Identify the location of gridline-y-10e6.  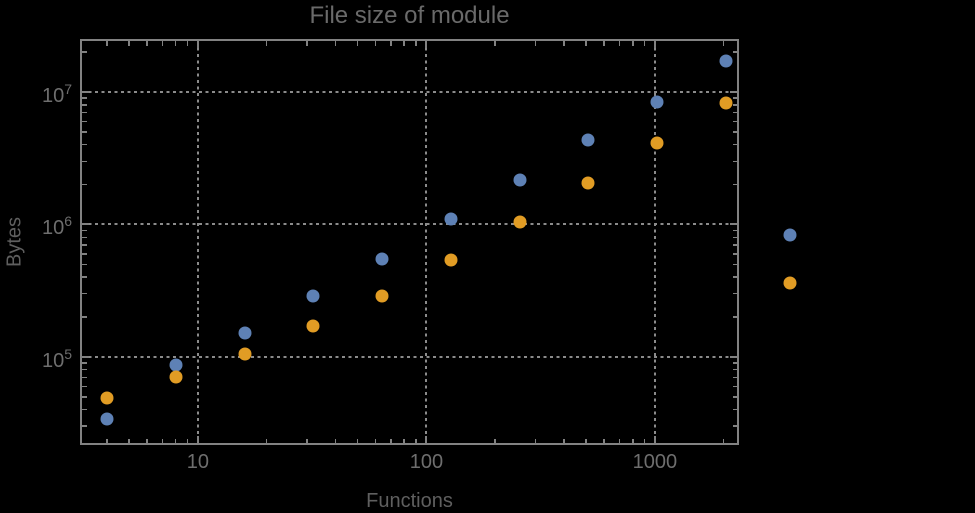
(409, 224).